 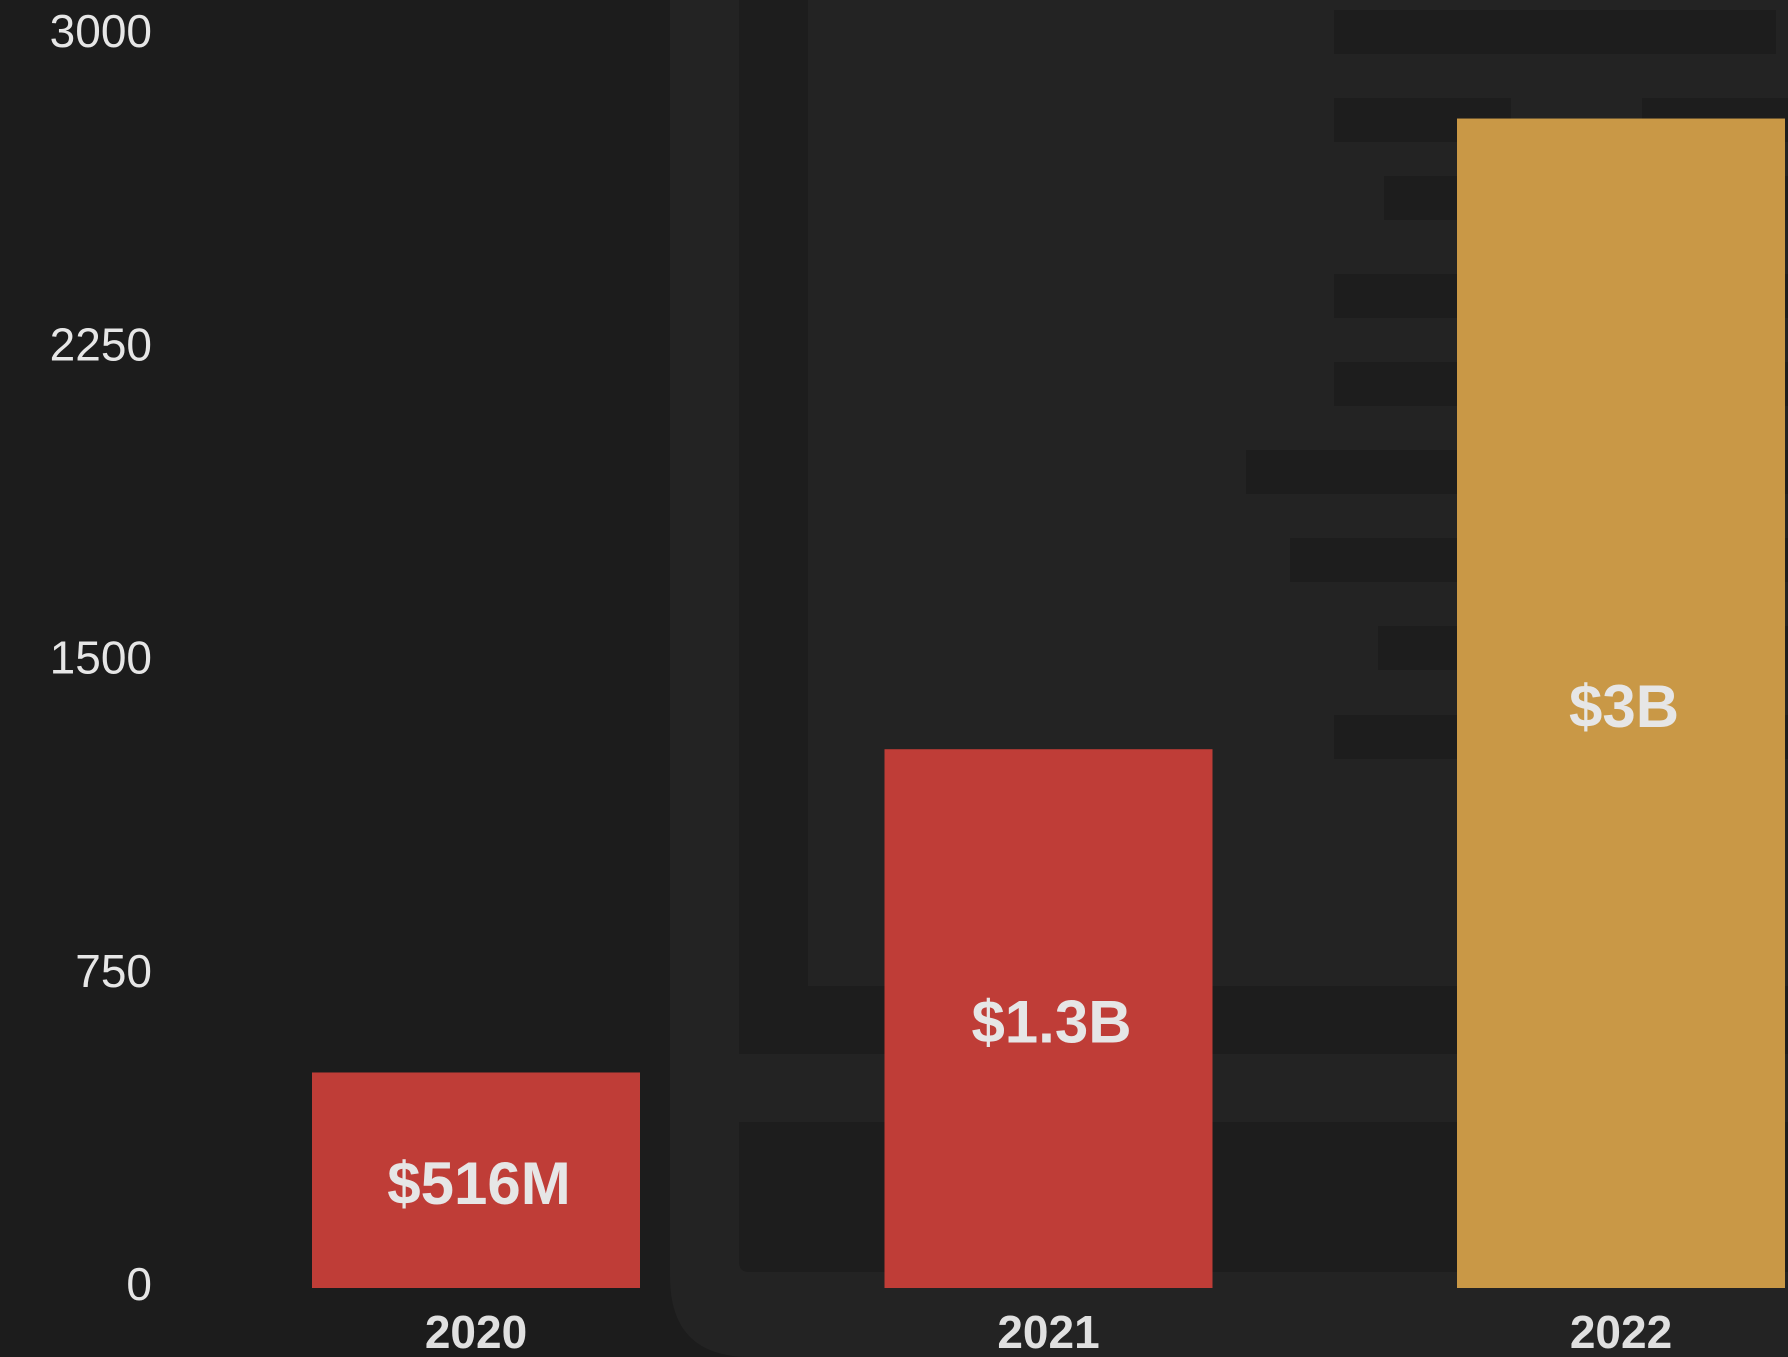 I want to click on x-tick-label: 2021, so click(x=1048, y=1331).